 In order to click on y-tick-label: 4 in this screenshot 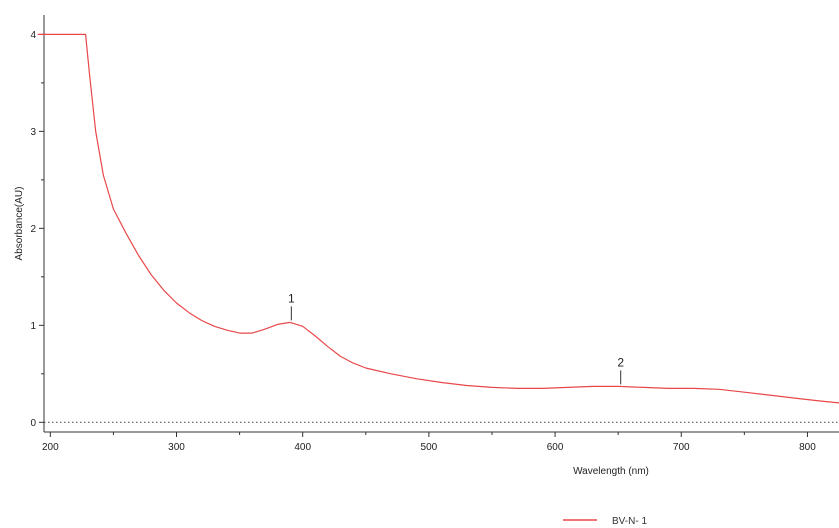, I will do `click(33, 35)`.